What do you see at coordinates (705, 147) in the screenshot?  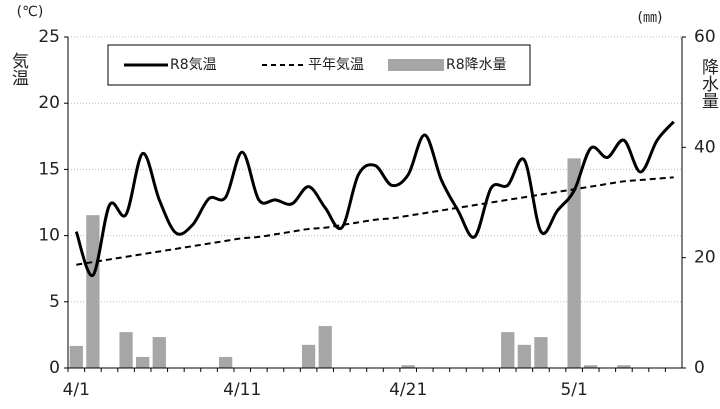 I see `y2-tick-label: 40` at bounding box center [705, 147].